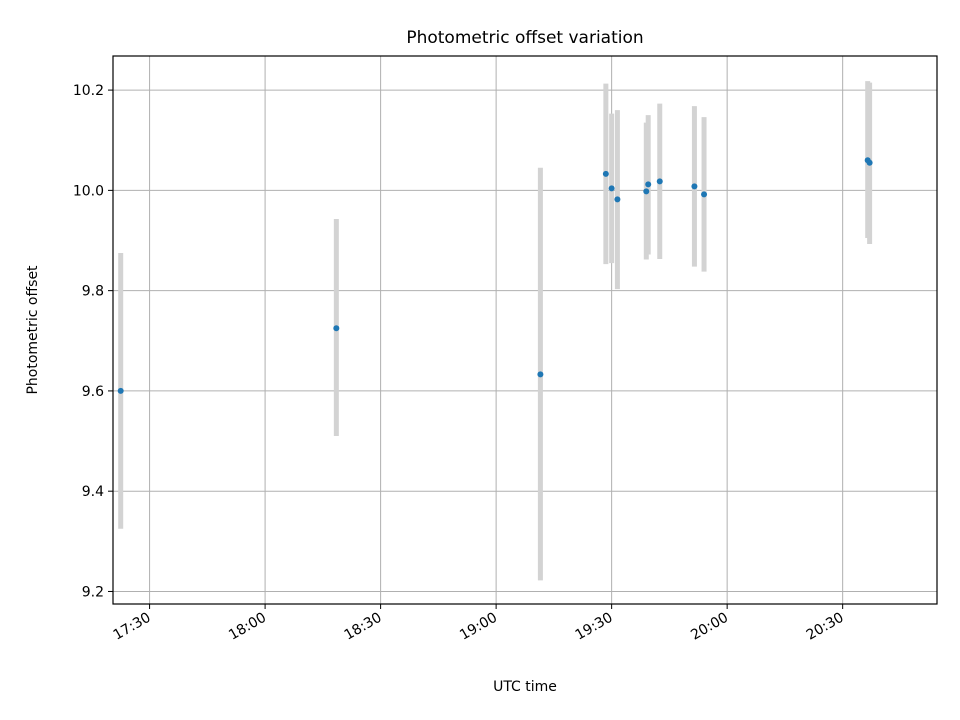 The image size is (960, 720). What do you see at coordinates (88, 191) in the screenshot?
I see `y-tick-label: 10.0` at bounding box center [88, 191].